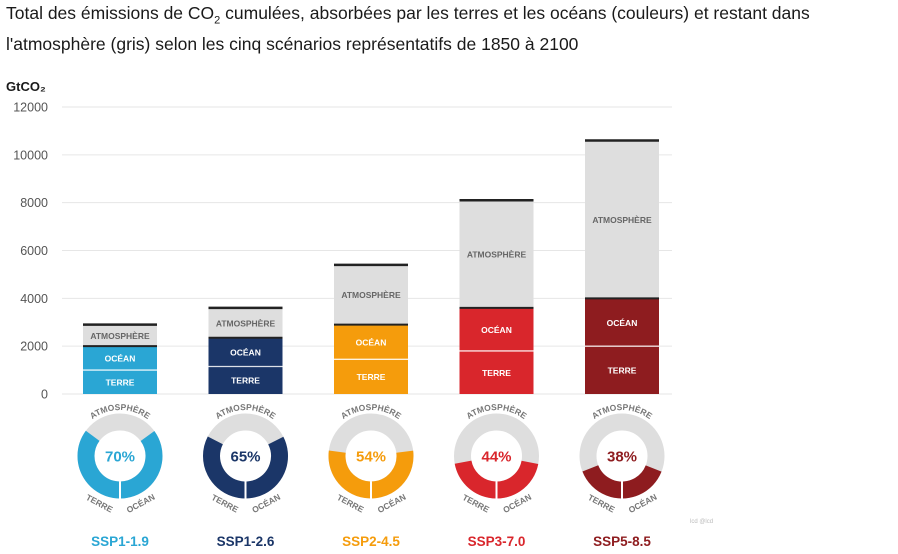 This screenshot has width=898, height=554. What do you see at coordinates (497, 541) in the screenshot?
I see `scenario-label: SSP3-7.0` at bounding box center [497, 541].